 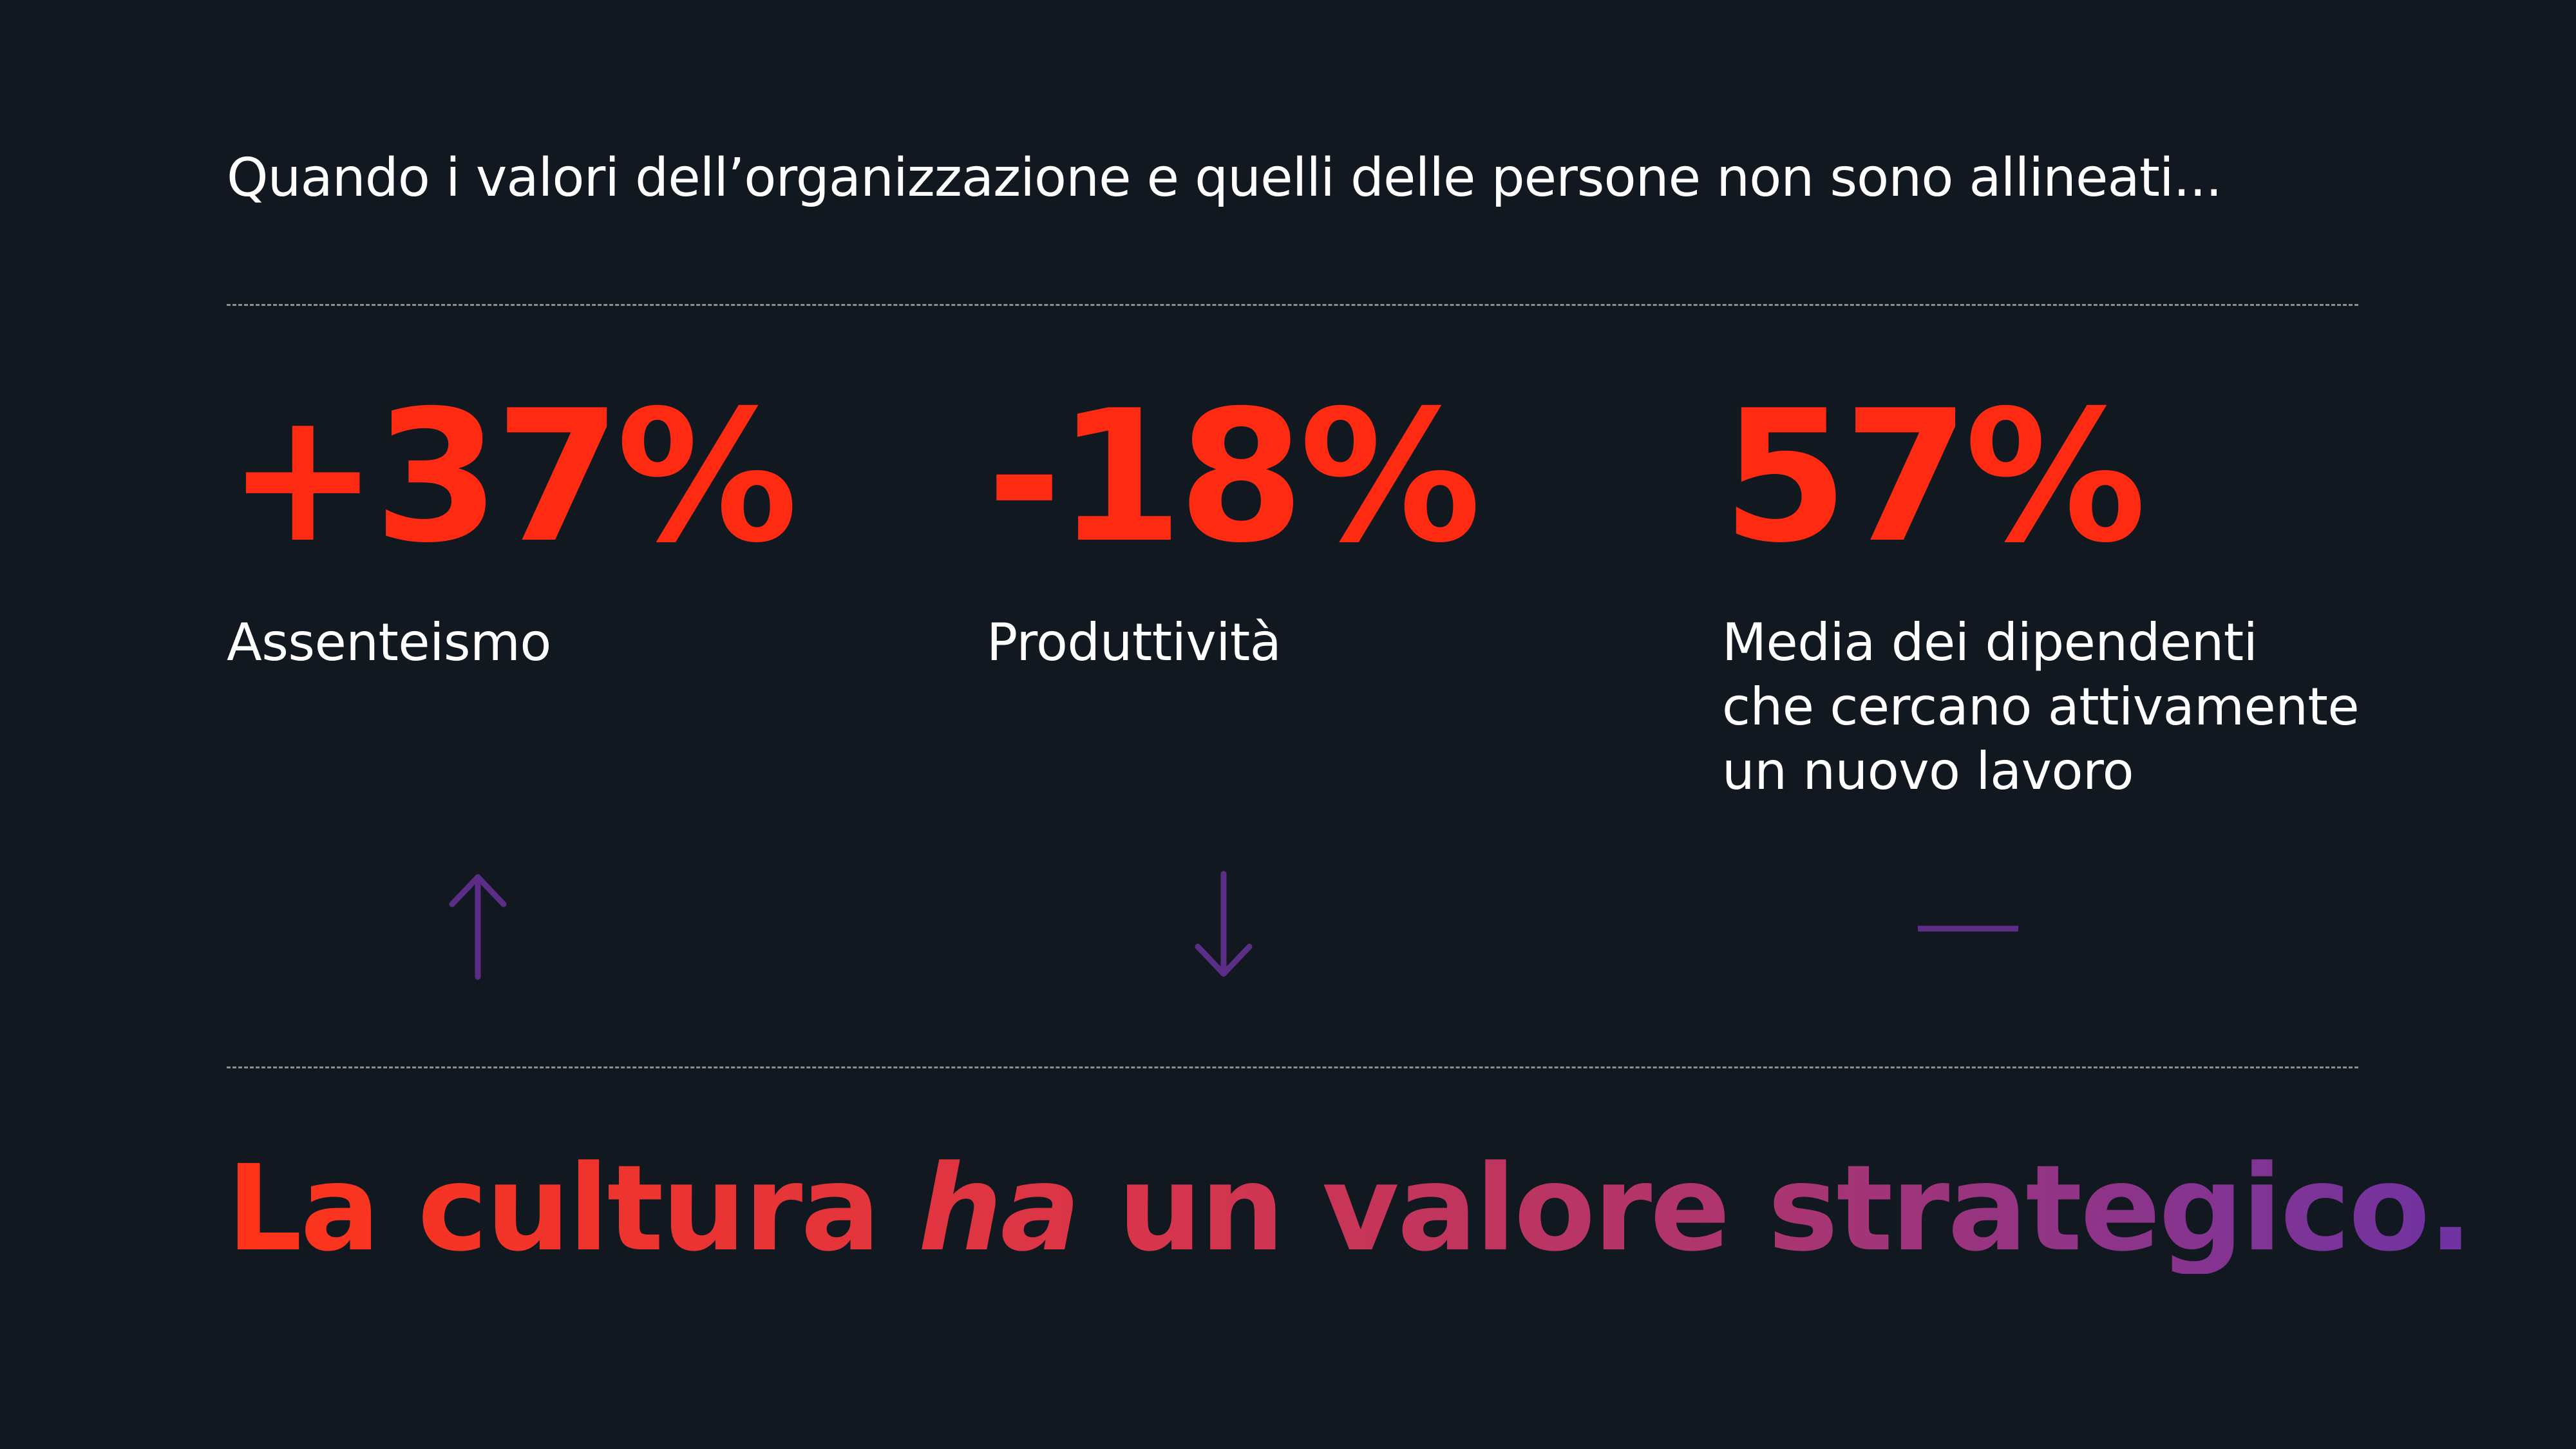 What do you see at coordinates (512, 477) in the screenshot?
I see `stat-value: +37%` at bounding box center [512, 477].